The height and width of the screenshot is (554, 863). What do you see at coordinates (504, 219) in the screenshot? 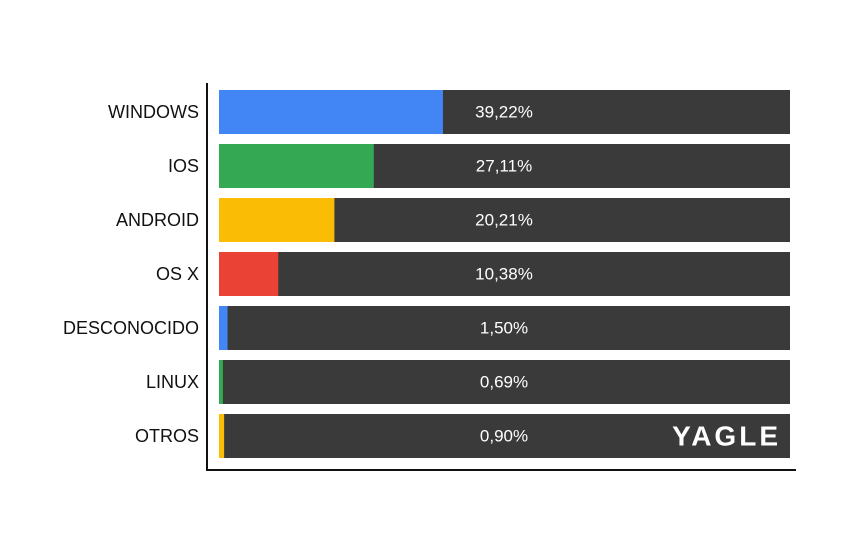
I see `value-label: 20,21%` at bounding box center [504, 219].